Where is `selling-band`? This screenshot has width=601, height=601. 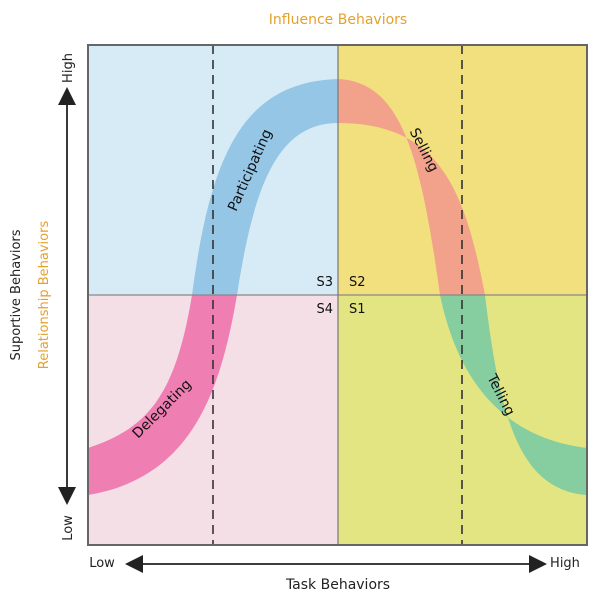
selling-band is located at coordinates (411, 187).